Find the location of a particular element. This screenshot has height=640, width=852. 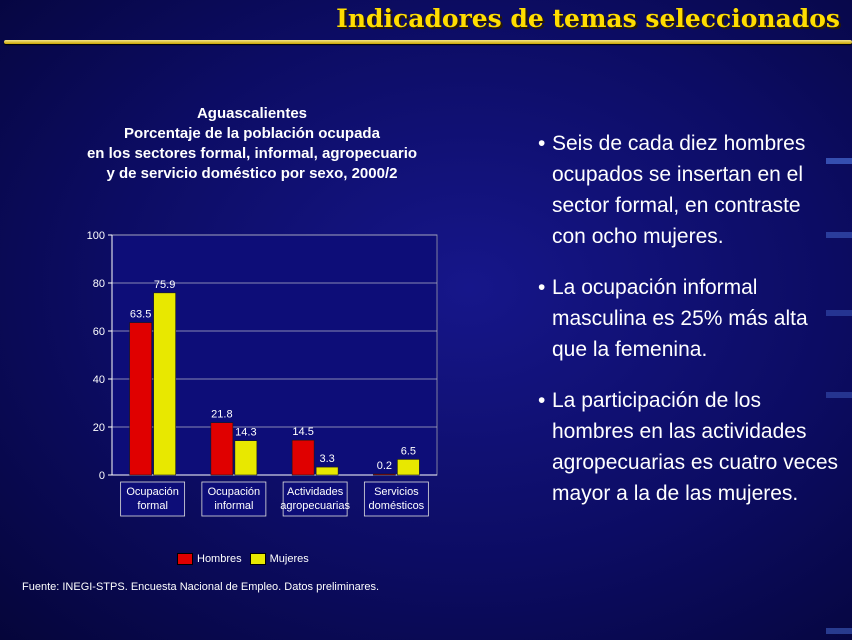

data-label: 0.2 is located at coordinates (384, 466).